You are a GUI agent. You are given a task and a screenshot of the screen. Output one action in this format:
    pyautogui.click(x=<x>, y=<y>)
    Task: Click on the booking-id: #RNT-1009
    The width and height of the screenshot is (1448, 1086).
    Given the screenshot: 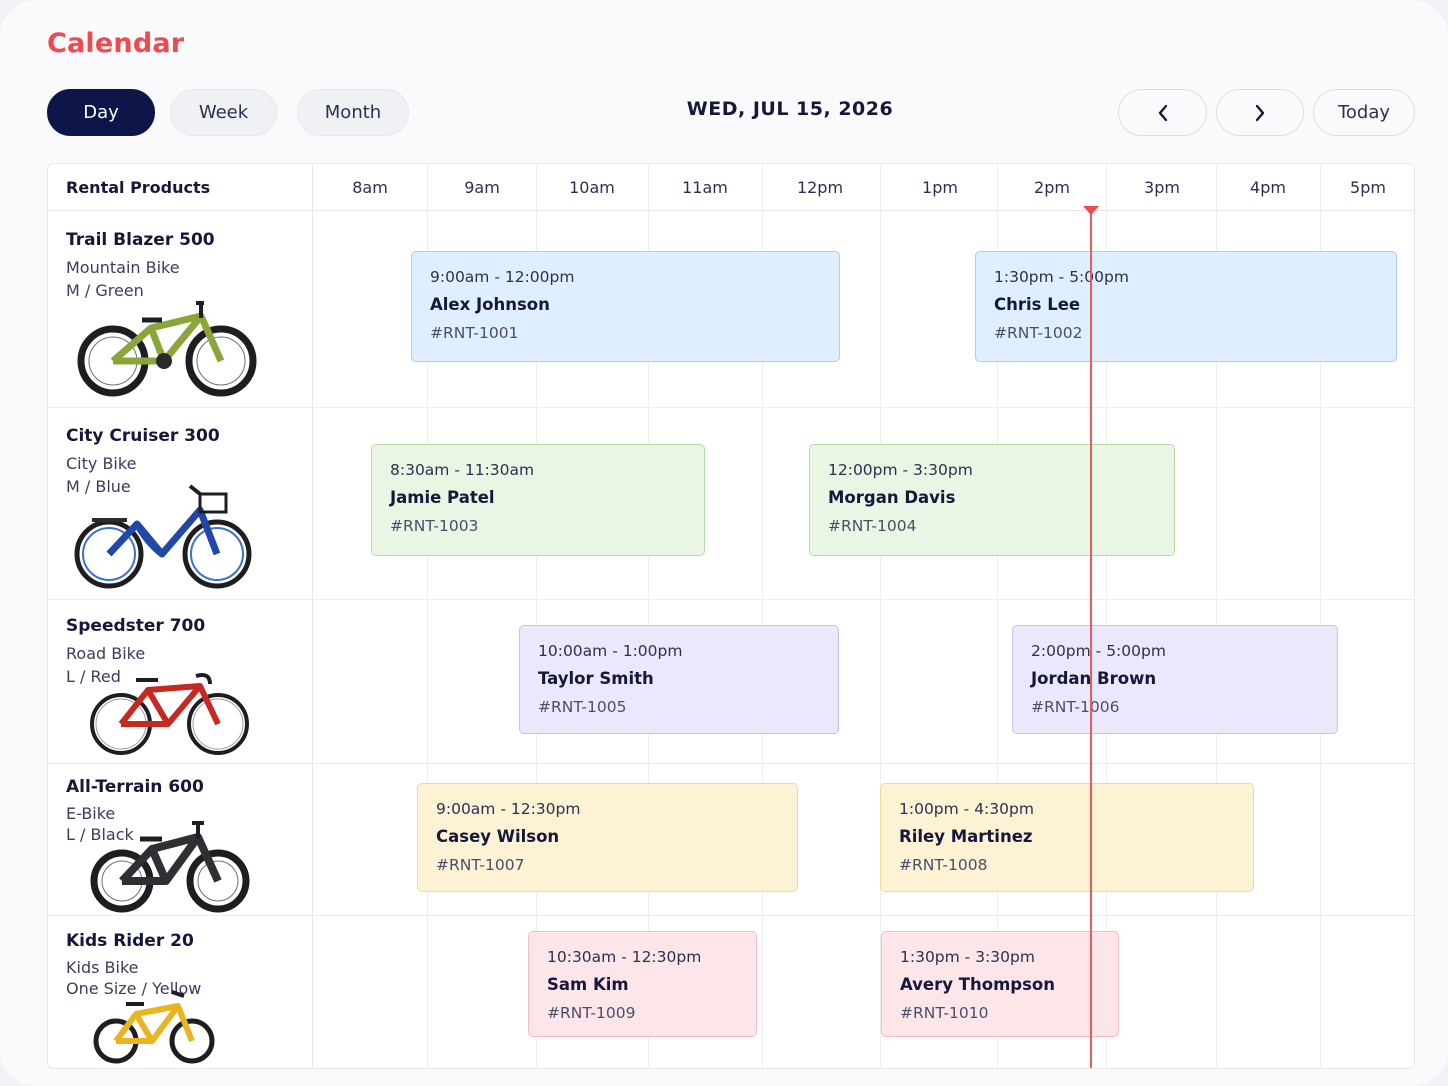 What is the action you would take?
    pyautogui.click(x=591, y=1013)
    